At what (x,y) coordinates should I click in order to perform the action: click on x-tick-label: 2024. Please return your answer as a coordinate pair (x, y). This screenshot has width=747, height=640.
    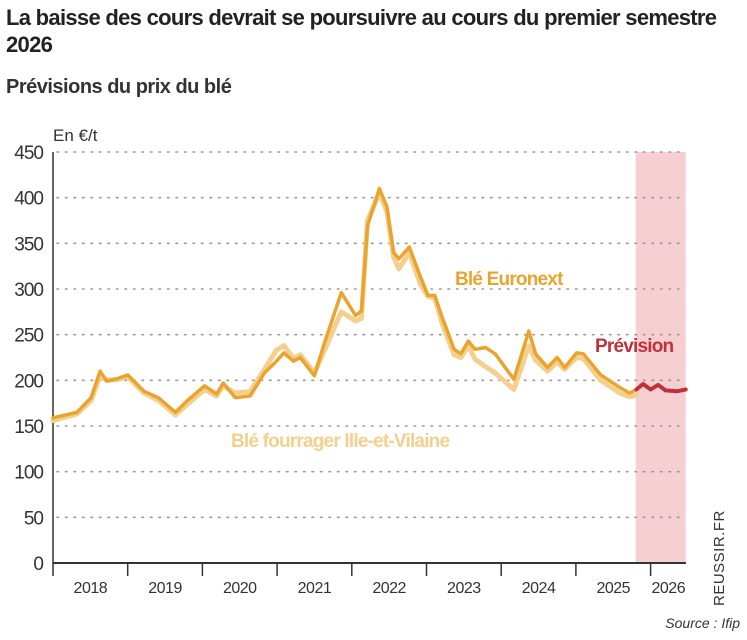
    Looking at the image, I should click on (539, 588).